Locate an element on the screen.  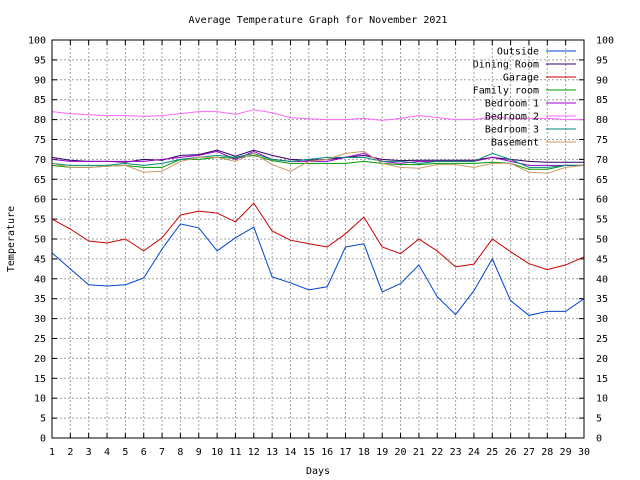
x-tick-label: 18 is located at coordinates (364, 452).